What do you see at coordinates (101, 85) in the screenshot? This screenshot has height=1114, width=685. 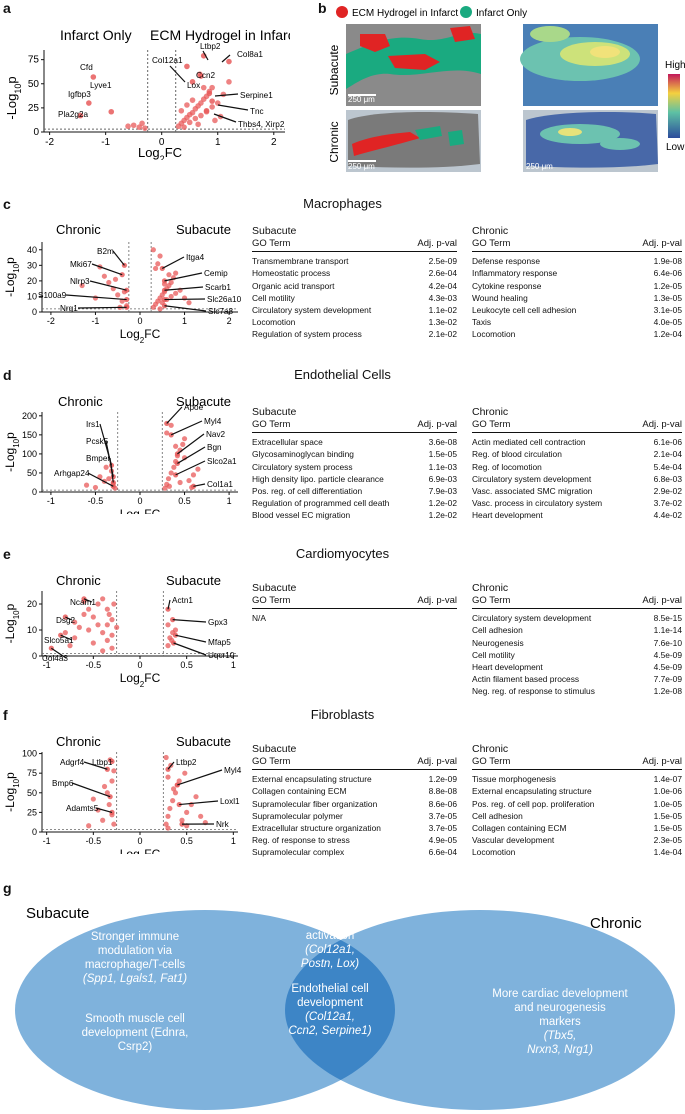 I see `gene-label: Lyve1` at bounding box center [101, 85].